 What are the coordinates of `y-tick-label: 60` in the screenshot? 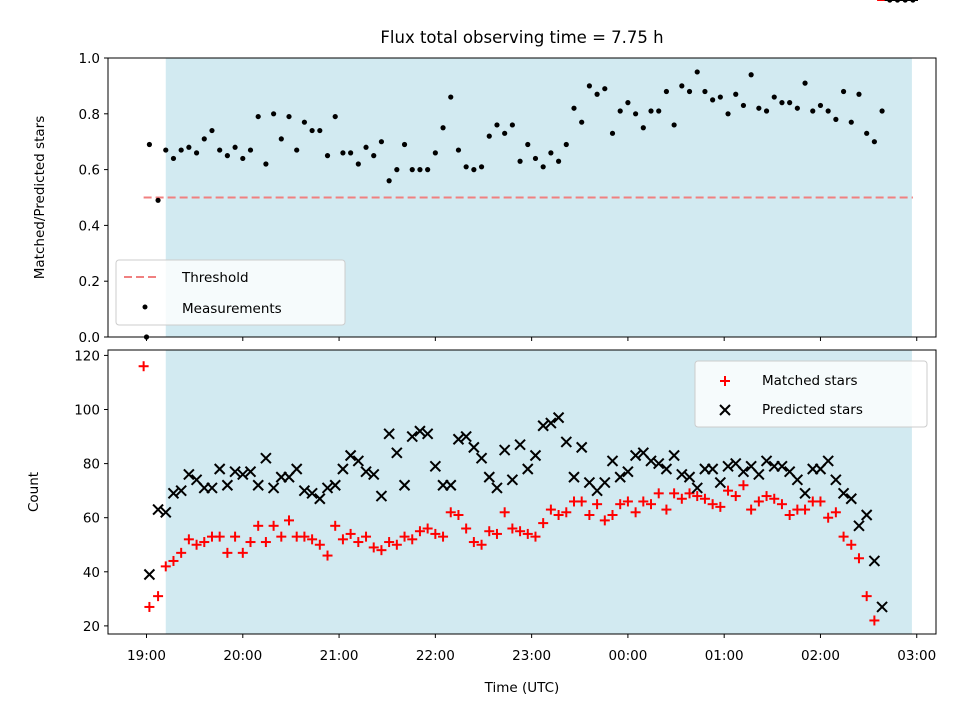 It's located at (91, 519).